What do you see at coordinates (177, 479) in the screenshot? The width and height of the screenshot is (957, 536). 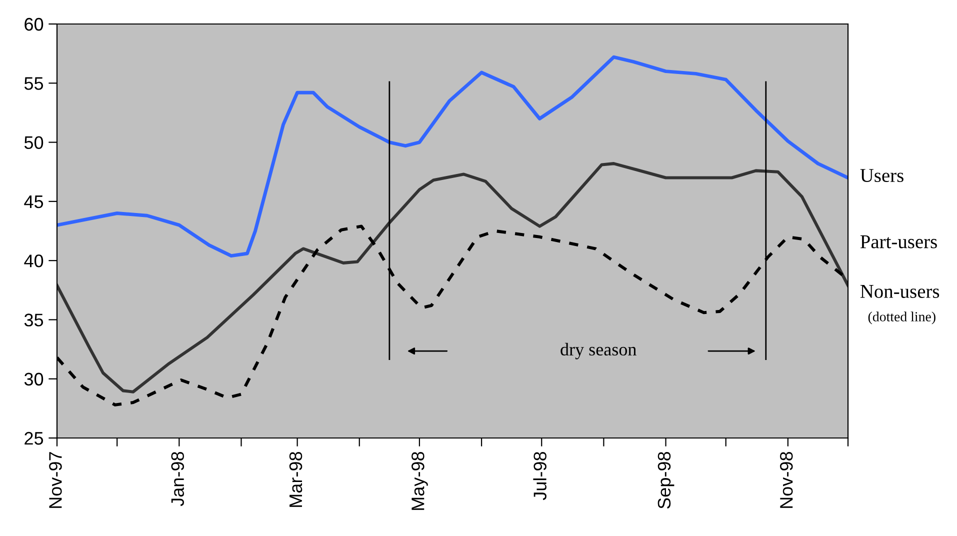 I see `x-tick-label: Jan-98` at bounding box center [177, 479].